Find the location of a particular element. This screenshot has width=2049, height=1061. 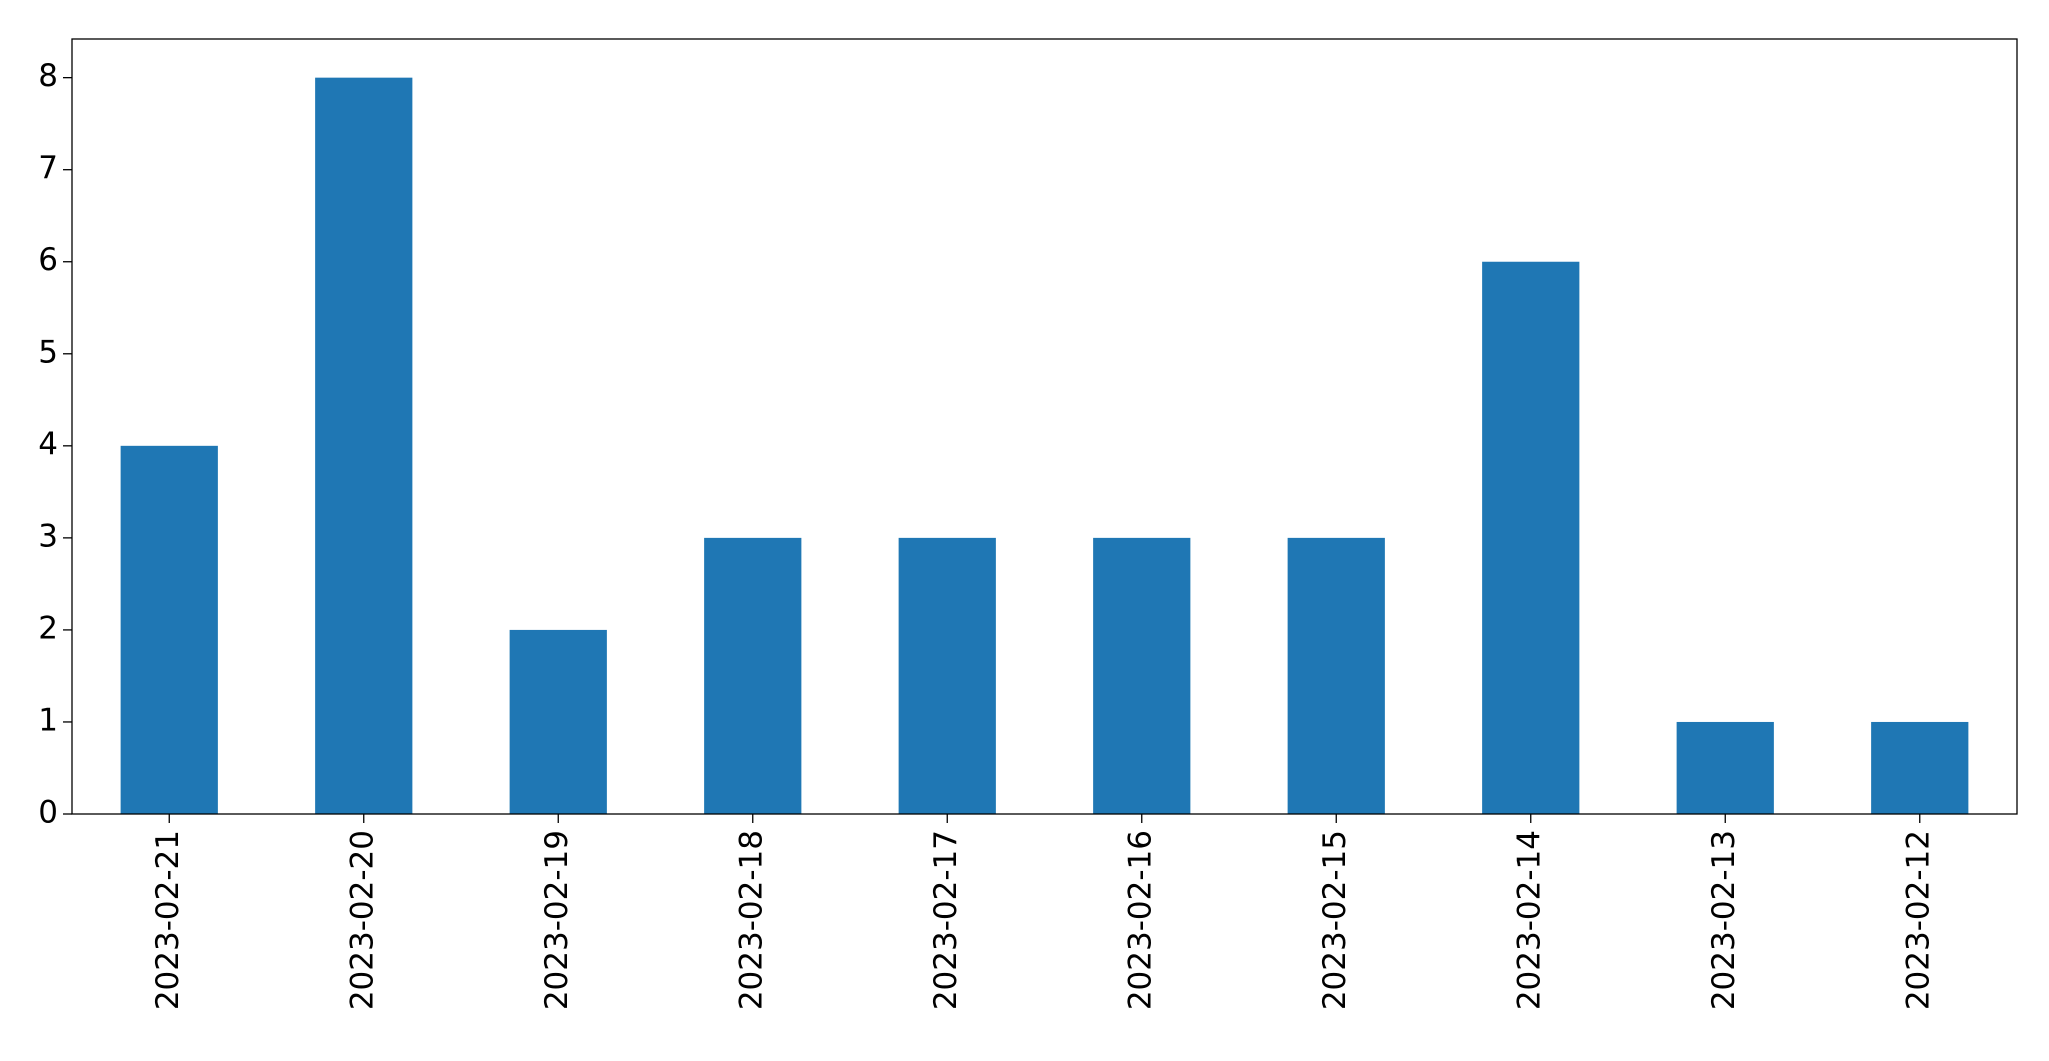

y-tick-label: 7 is located at coordinates (48, 168).